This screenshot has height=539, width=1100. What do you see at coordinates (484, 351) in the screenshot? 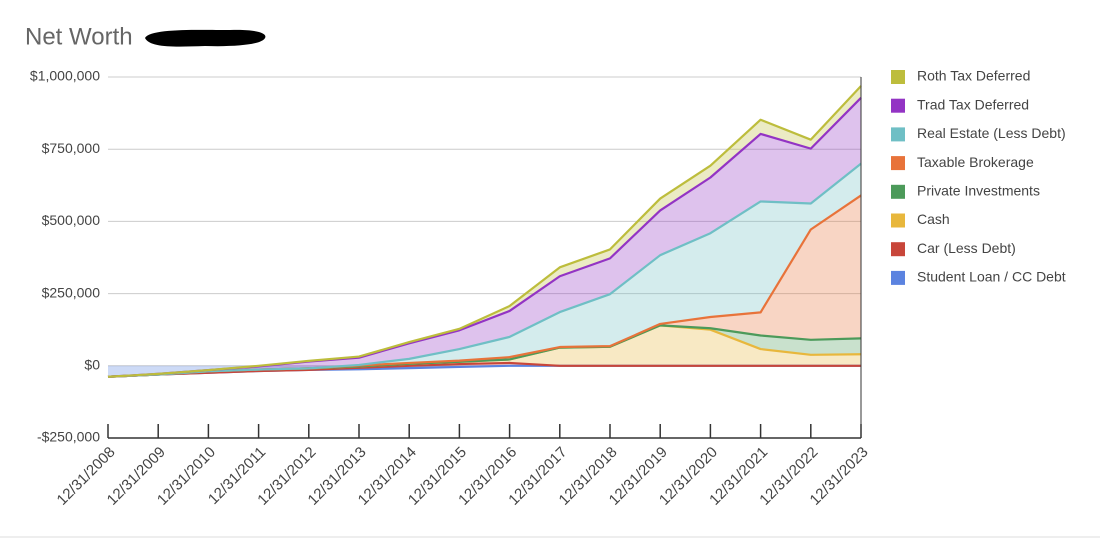
I see `area` at bounding box center [484, 351].